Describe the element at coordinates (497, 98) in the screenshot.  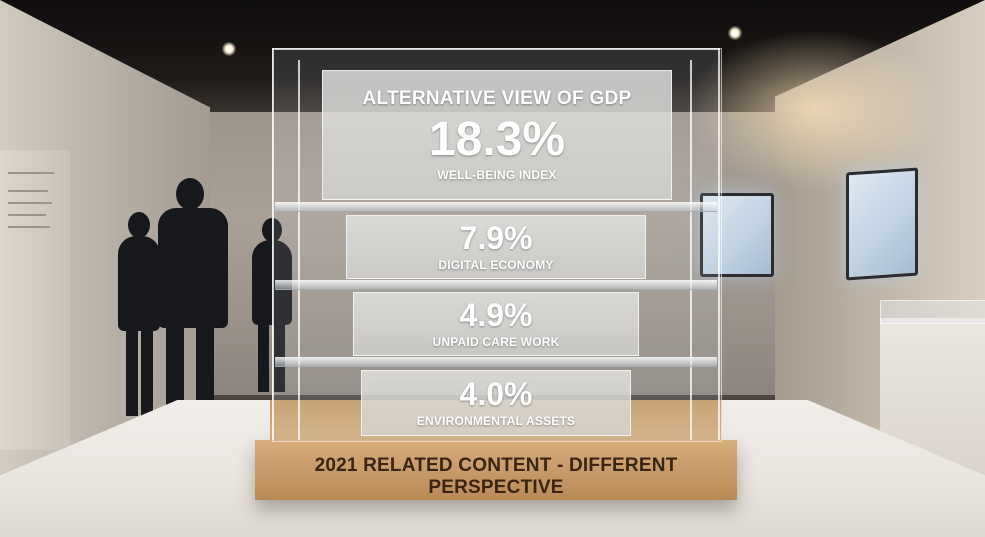
I see `exhibit-title: ALTERNATIVE VIEW OF GDP` at that location.